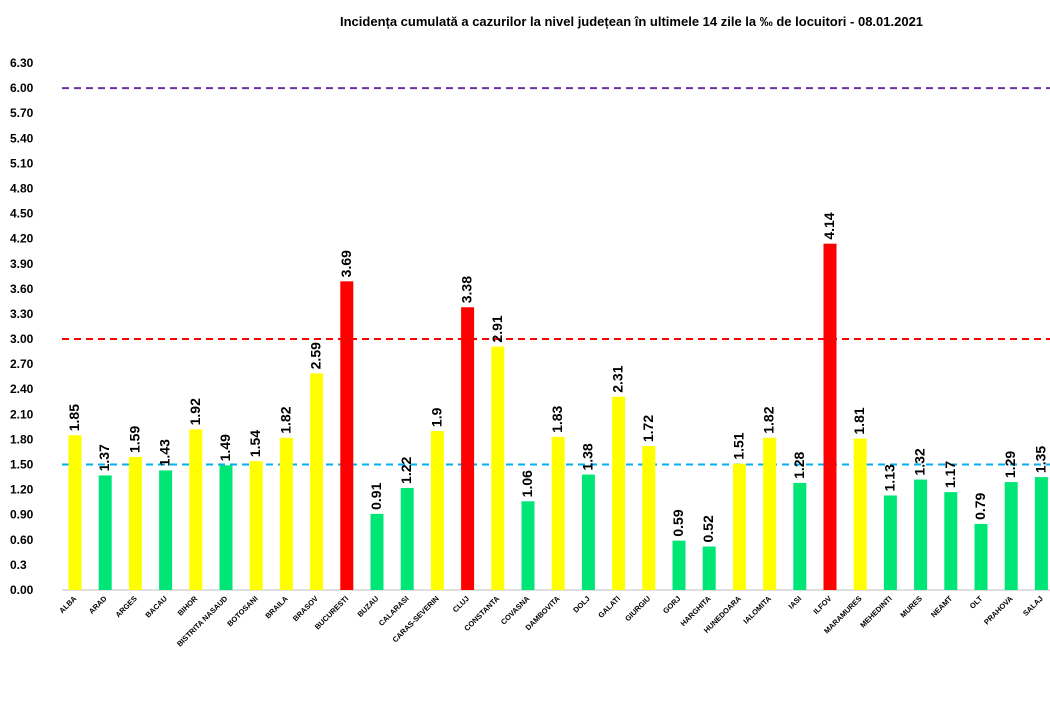 The height and width of the screenshot is (705, 1050). I want to click on data-label: 1.92, so click(195, 411).